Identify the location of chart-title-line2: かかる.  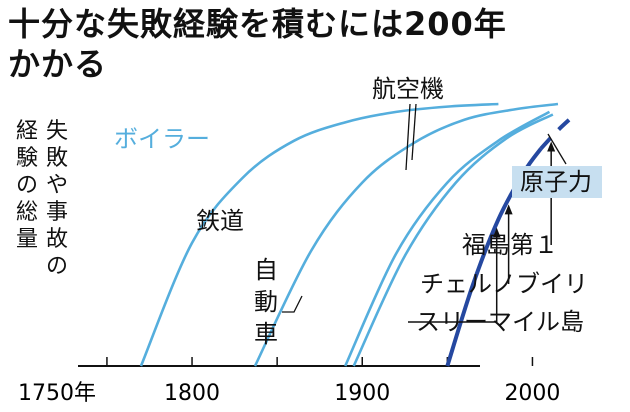
(58, 64).